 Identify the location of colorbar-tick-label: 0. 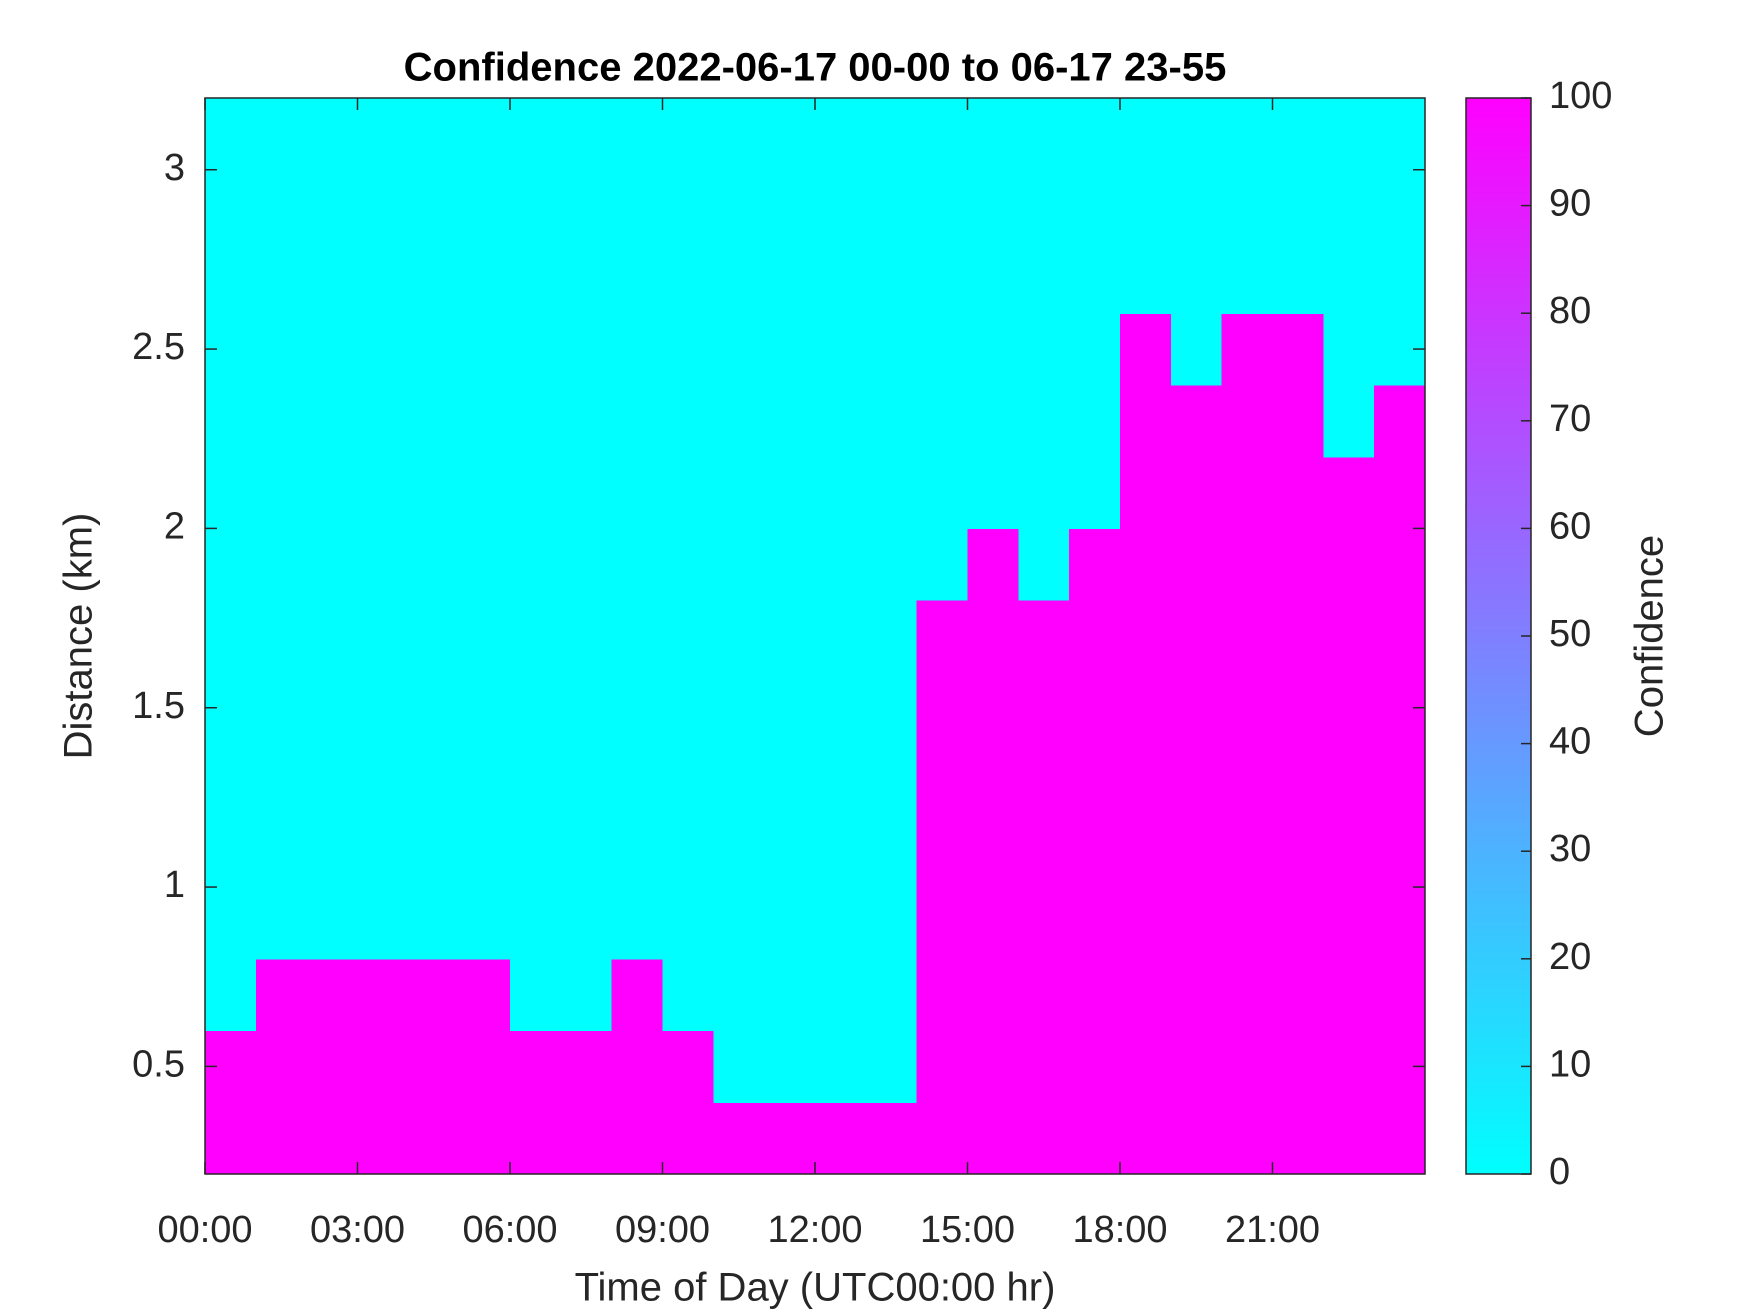
(1559, 1172).